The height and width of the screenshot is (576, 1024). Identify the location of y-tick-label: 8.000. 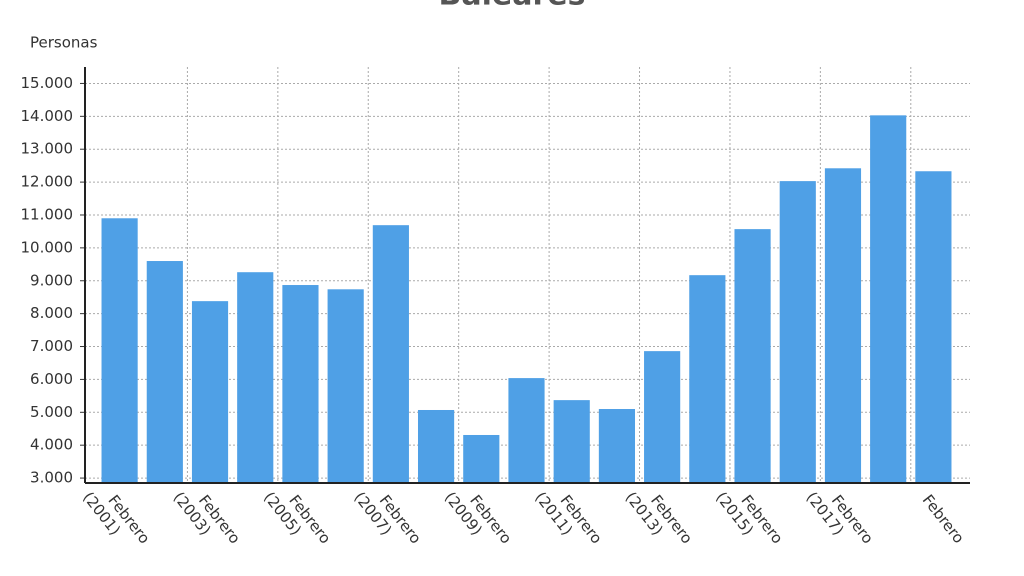
(51, 313).